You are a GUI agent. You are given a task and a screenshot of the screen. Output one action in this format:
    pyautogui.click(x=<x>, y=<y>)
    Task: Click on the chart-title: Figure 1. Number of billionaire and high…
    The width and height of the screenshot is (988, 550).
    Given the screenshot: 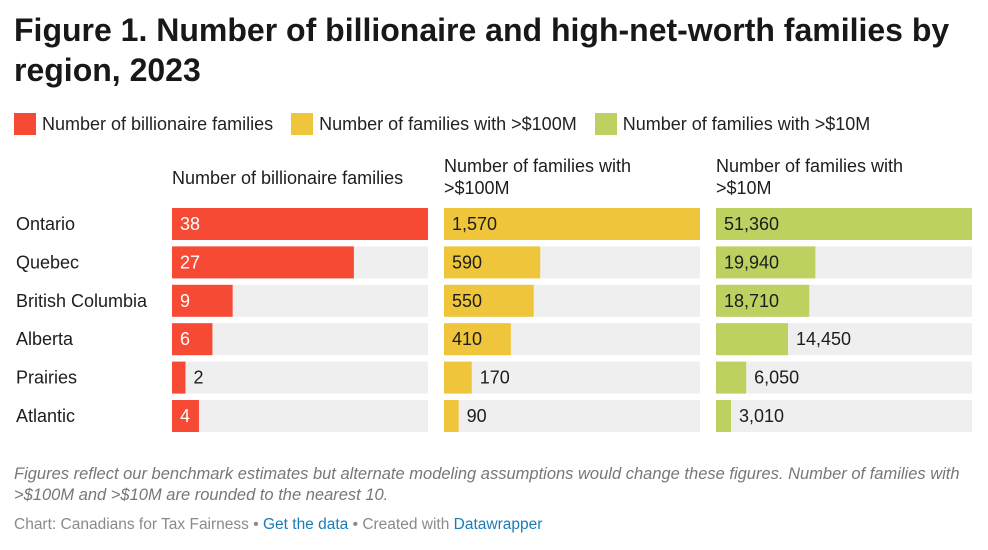 What is the action you would take?
    pyautogui.click(x=482, y=50)
    